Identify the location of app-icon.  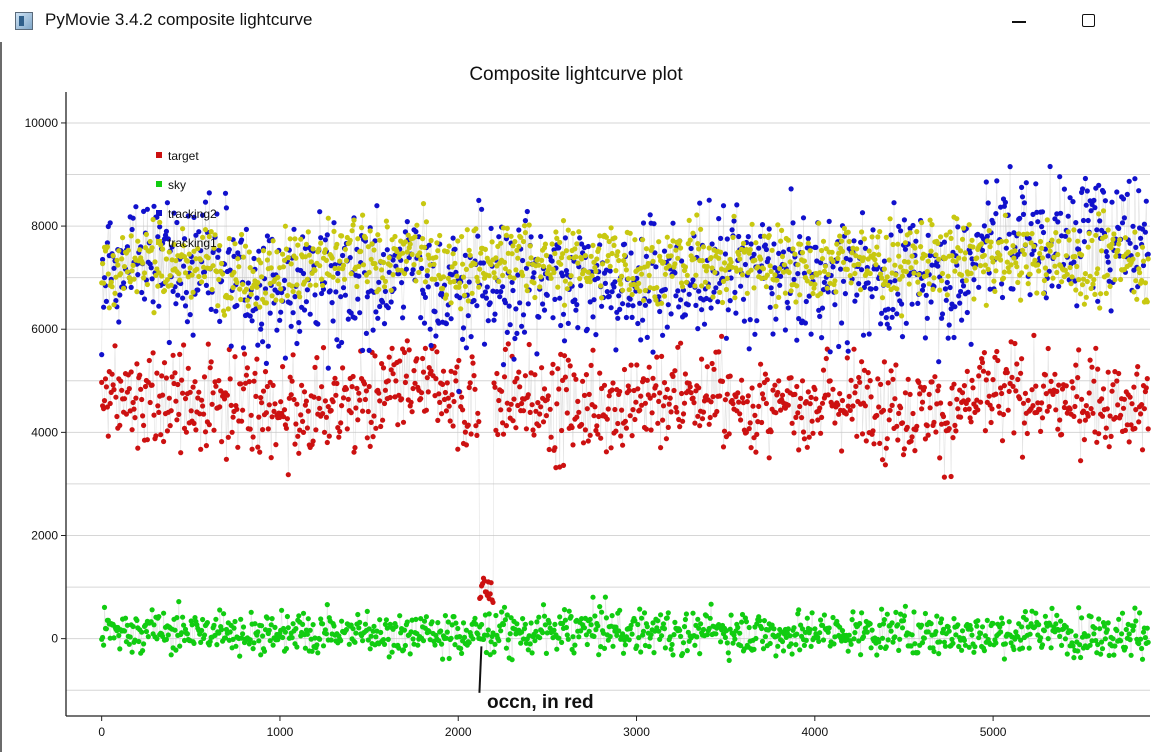
(24, 21).